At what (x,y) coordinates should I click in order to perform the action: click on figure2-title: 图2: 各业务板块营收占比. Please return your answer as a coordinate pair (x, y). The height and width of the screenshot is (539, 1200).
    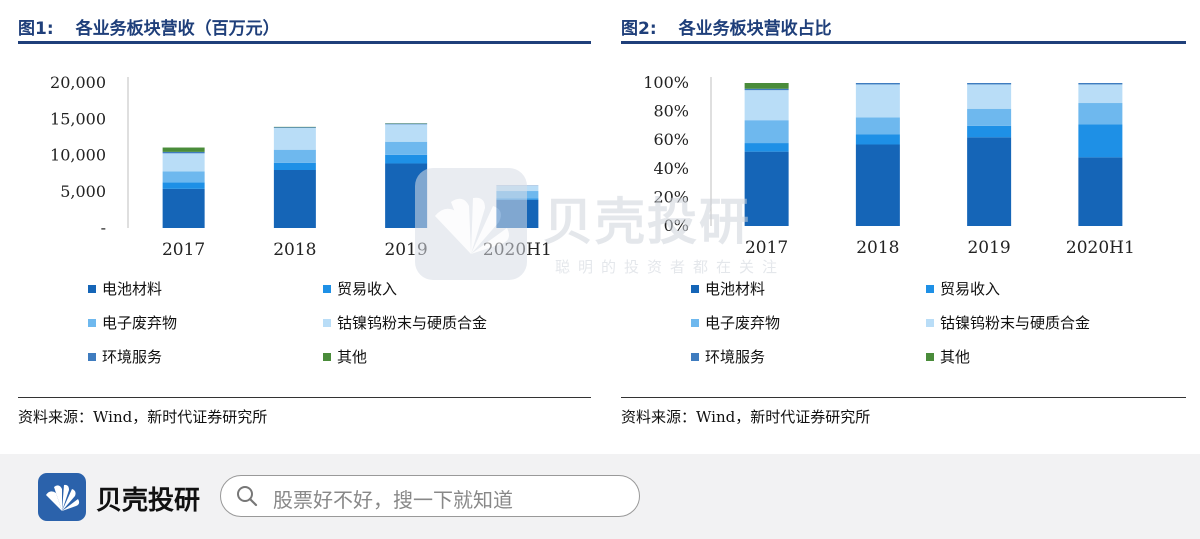
    Looking at the image, I should click on (726, 26).